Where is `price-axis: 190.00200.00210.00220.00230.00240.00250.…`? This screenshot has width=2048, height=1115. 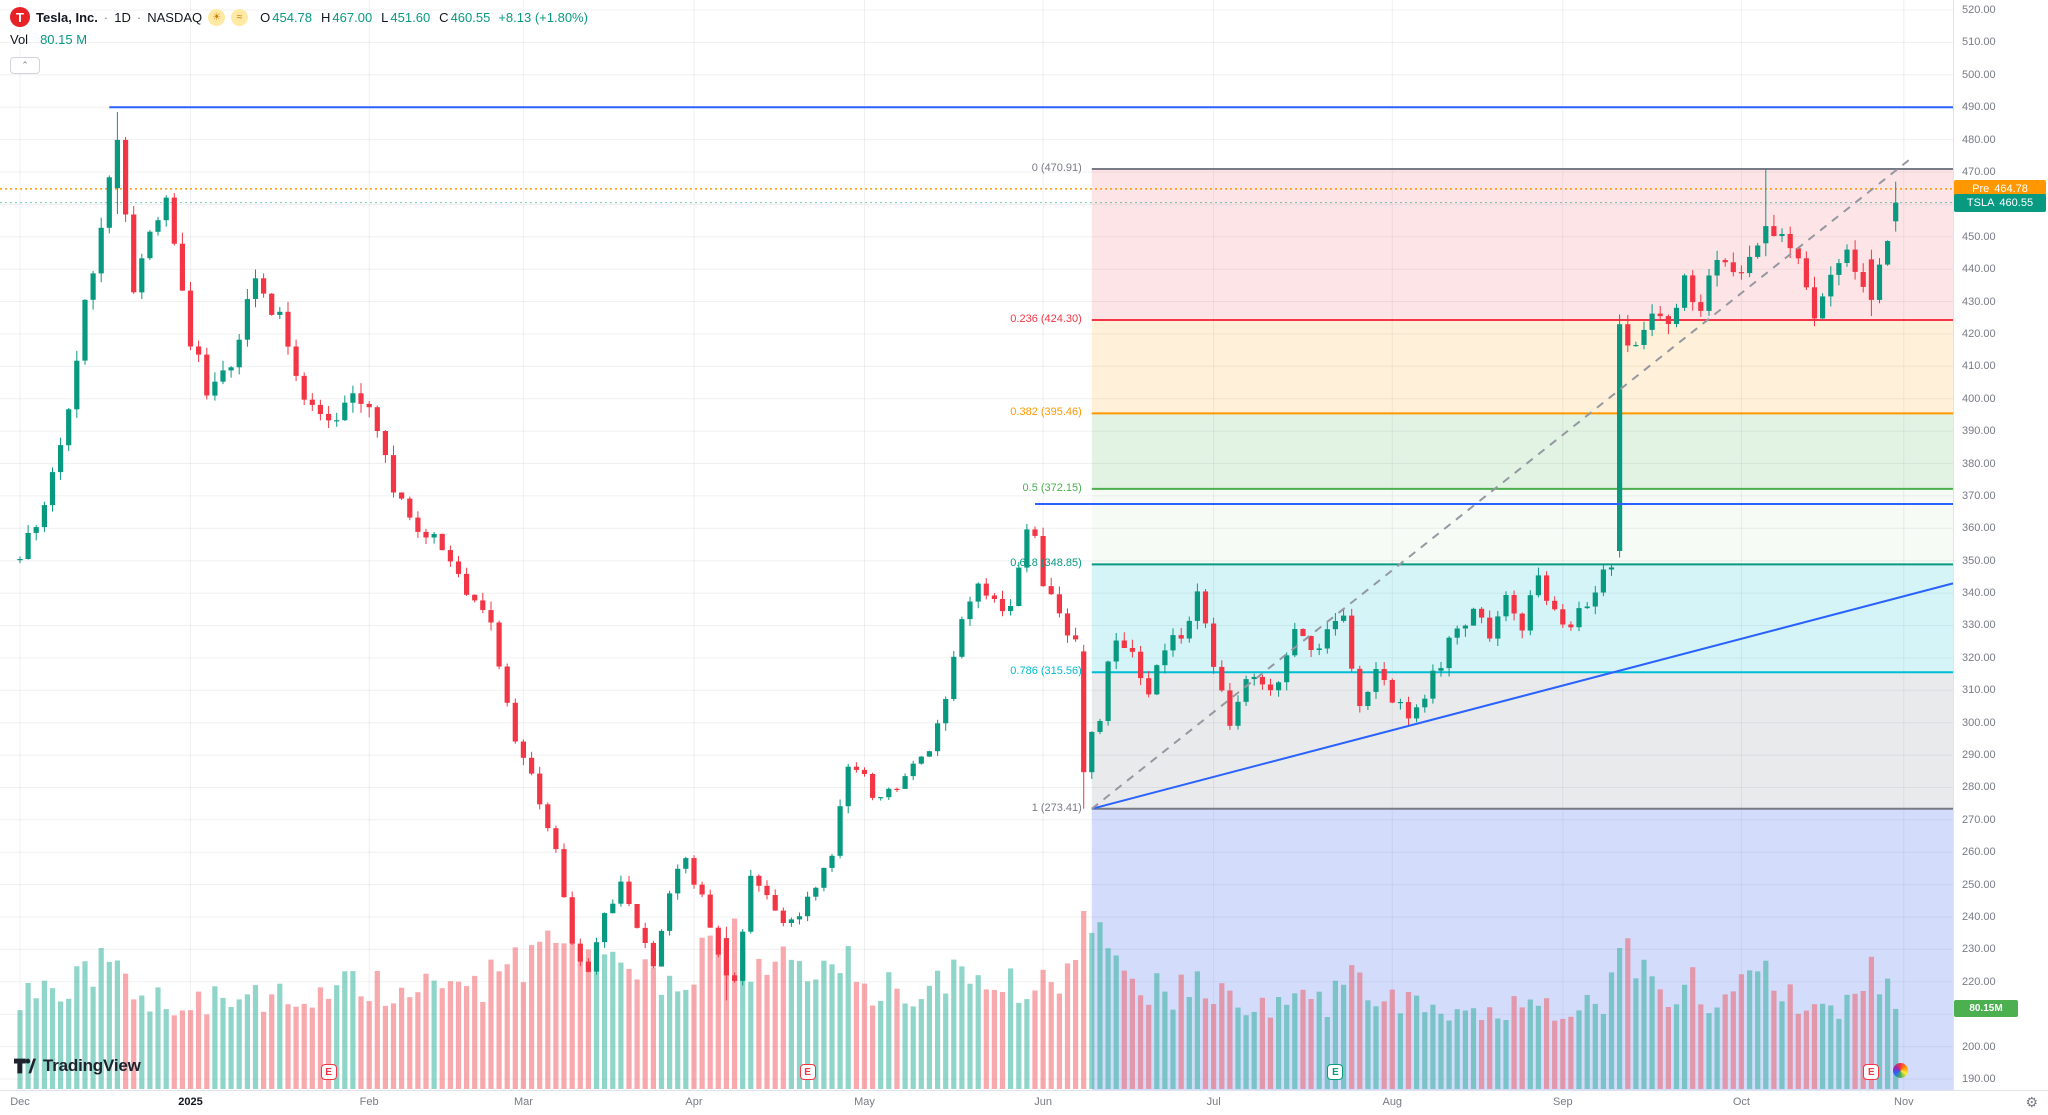 price-axis: 190.00200.00210.00220.00230.00240.00250.… is located at coordinates (2000, 545).